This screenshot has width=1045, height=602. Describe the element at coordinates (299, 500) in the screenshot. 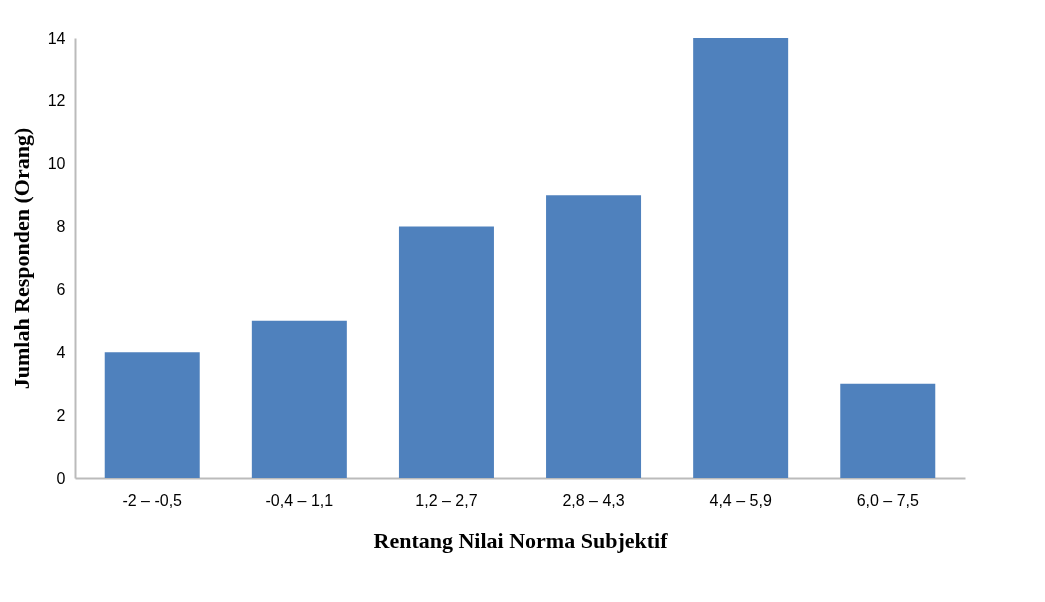

I see `x-tick-label: -0,4 – 1,1` at that location.